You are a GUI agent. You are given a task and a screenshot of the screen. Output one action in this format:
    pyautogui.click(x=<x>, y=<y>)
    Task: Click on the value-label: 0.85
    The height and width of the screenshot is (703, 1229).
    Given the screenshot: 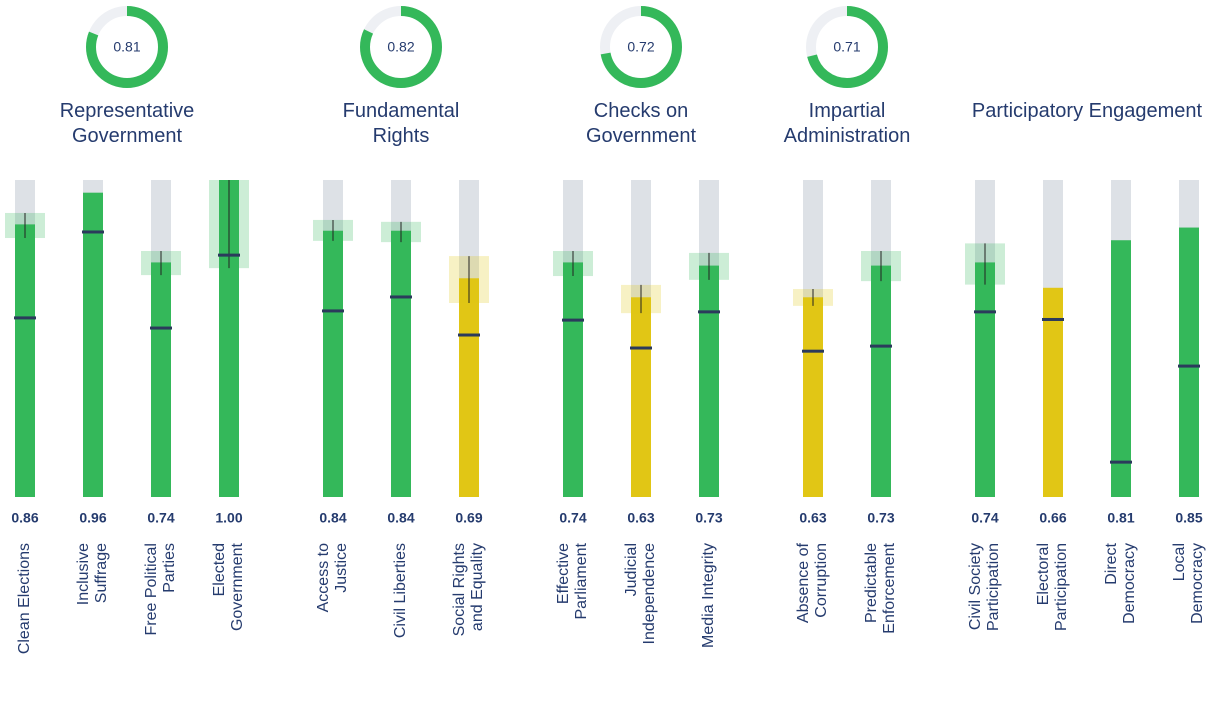 What is the action you would take?
    pyautogui.click(x=1188, y=518)
    